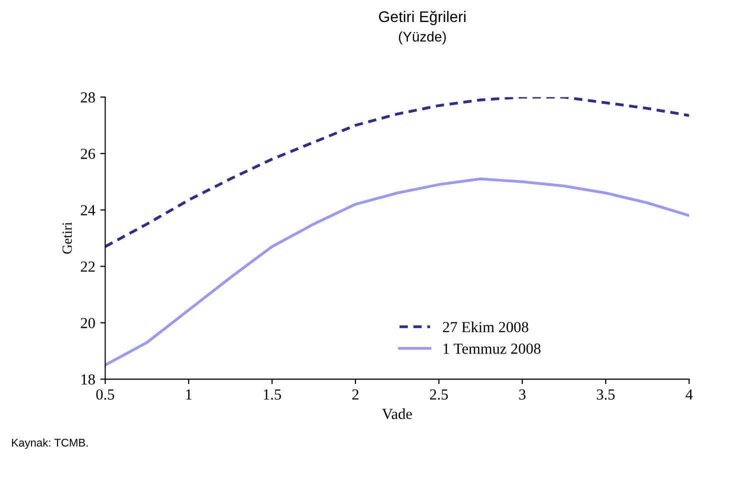  What do you see at coordinates (87, 267) in the screenshot?
I see `y-tick-label: 22` at bounding box center [87, 267].